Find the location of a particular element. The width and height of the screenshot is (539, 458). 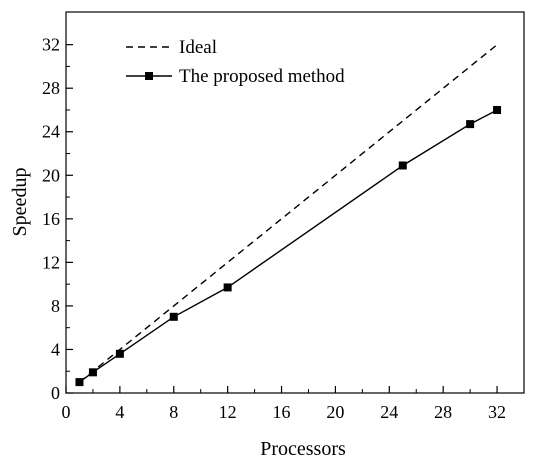

x-axis-ticks: 0 4 8 12 16 20 24 28 32 is located at coordinates (284, 404).